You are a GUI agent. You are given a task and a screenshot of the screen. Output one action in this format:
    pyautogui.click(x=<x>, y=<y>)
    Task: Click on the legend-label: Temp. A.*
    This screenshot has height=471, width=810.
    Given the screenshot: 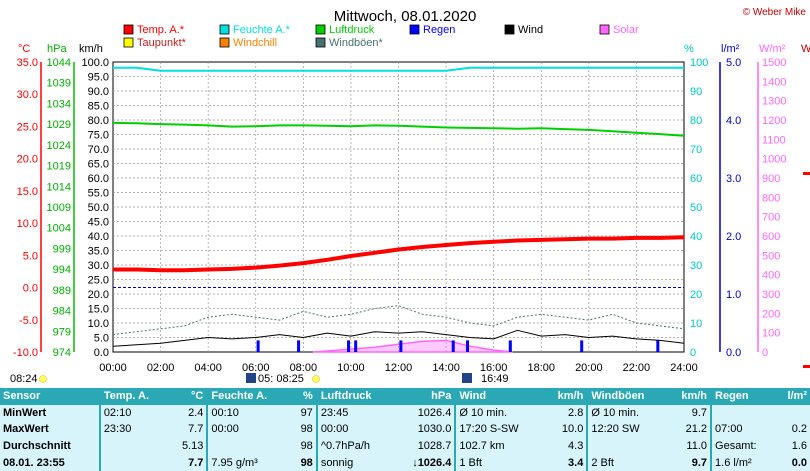 What is the action you would take?
    pyautogui.click(x=161, y=30)
    